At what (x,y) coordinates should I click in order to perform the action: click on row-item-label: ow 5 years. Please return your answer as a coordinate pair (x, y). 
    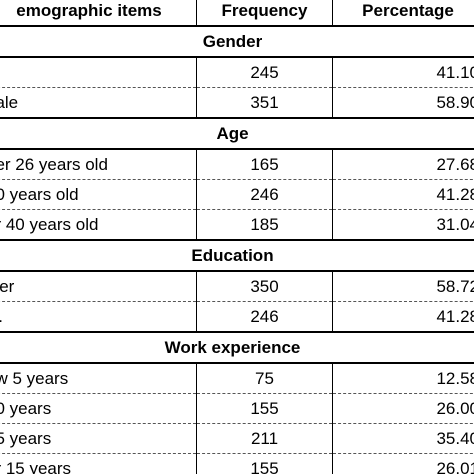
    Looking at the image, I should click on (98, 378).